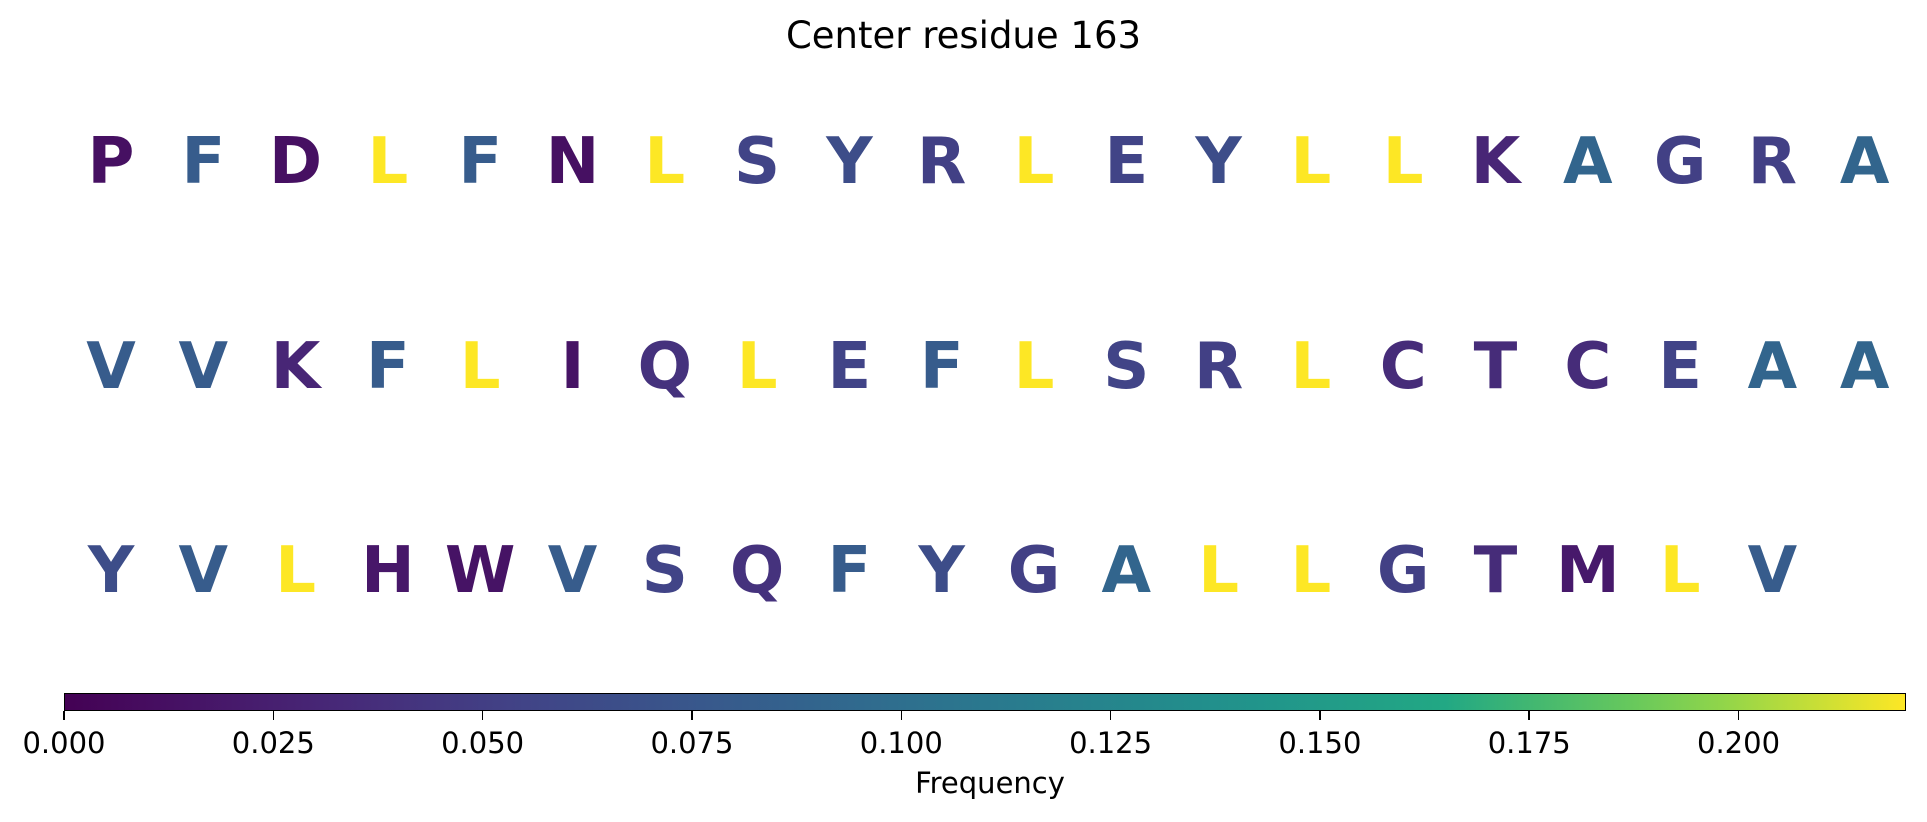 The image size is (1927, 822). Describe the element at coordinates (692, 743) in the screenshot. I see `colorbar-tick-label: 0.075` at that location.